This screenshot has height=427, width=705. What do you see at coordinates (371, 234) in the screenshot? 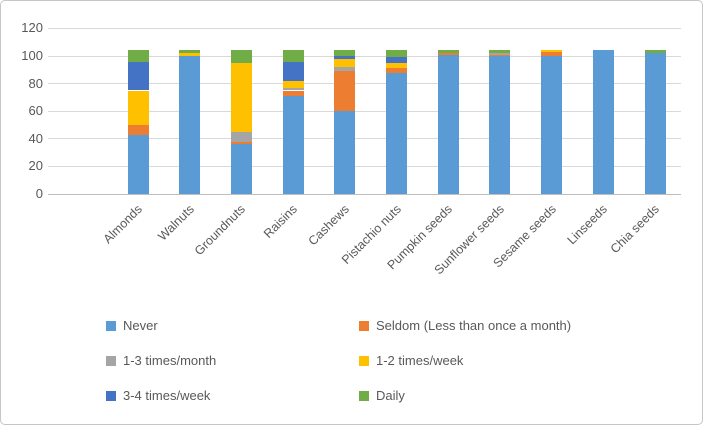
I see `x-axis-category-label: Pistachio nuts` at bounding box center [371, 234].